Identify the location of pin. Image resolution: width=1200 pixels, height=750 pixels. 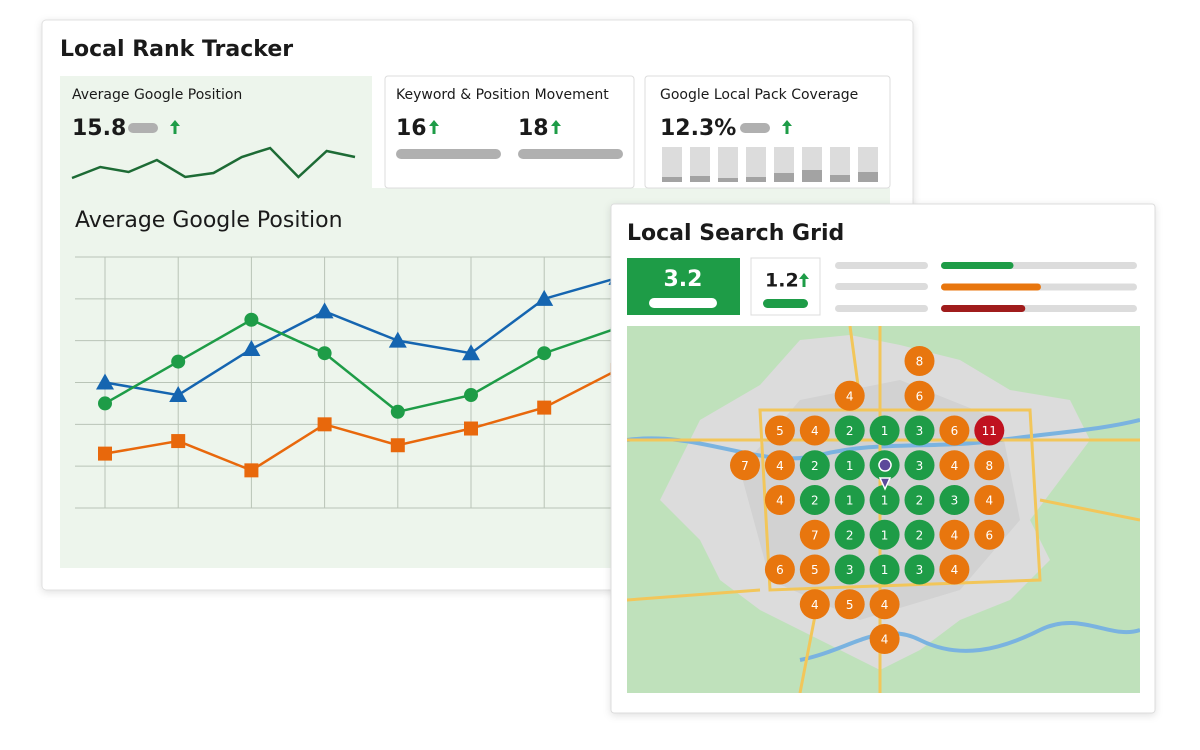
(885, 474).